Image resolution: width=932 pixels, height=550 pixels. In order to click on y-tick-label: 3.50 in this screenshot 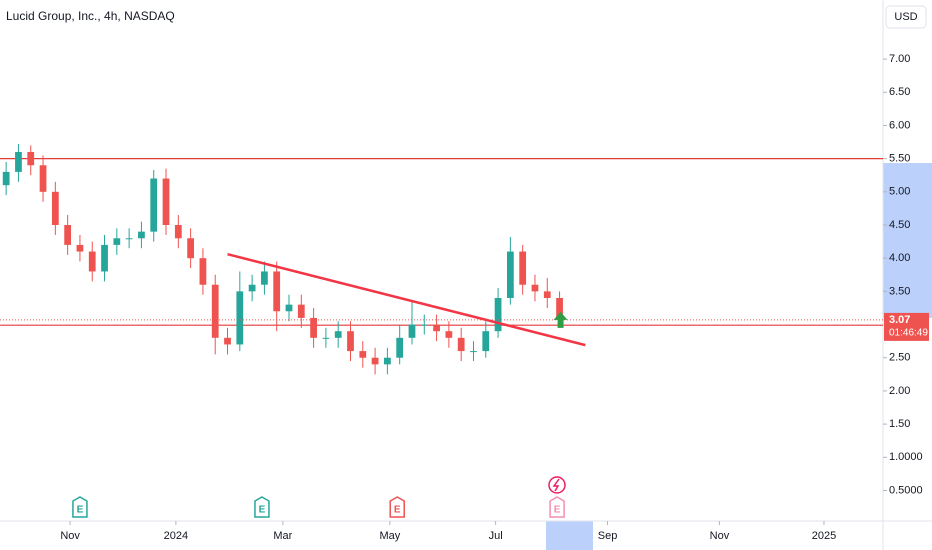, I will do `click(899, 291)`.